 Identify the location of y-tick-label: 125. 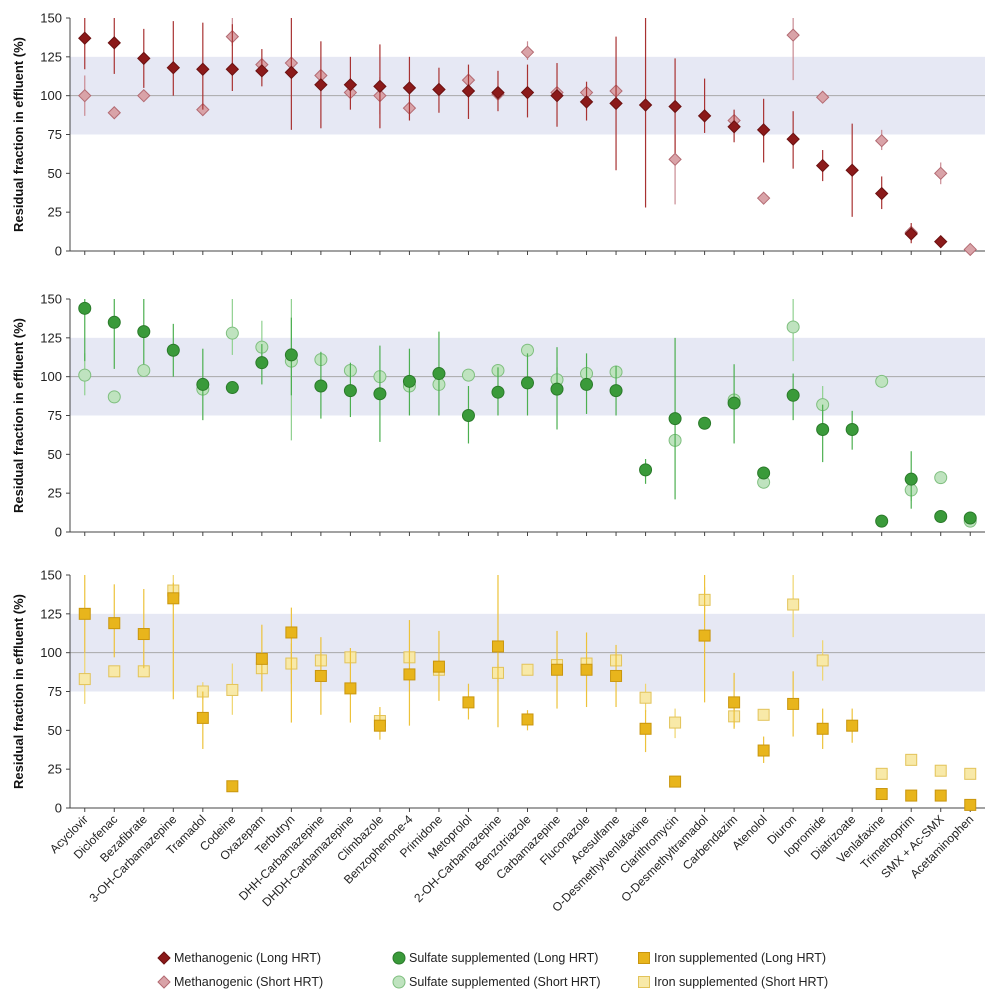
(51, 337).